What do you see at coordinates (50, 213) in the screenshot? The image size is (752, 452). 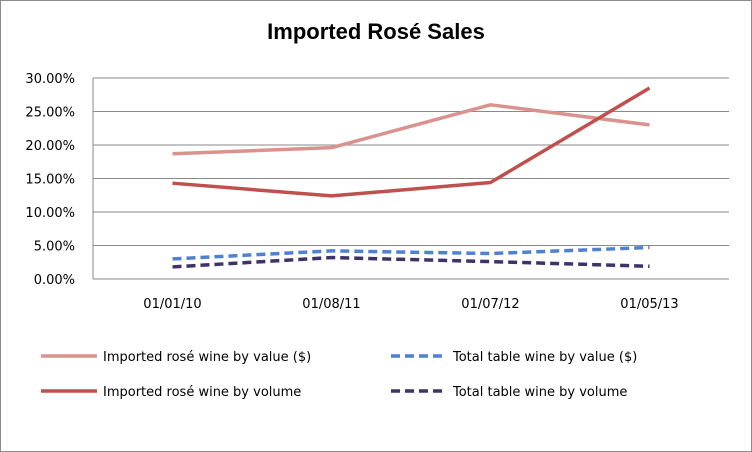 I see `y-tick-label: 10.00%` at bounding box center [50, 213].